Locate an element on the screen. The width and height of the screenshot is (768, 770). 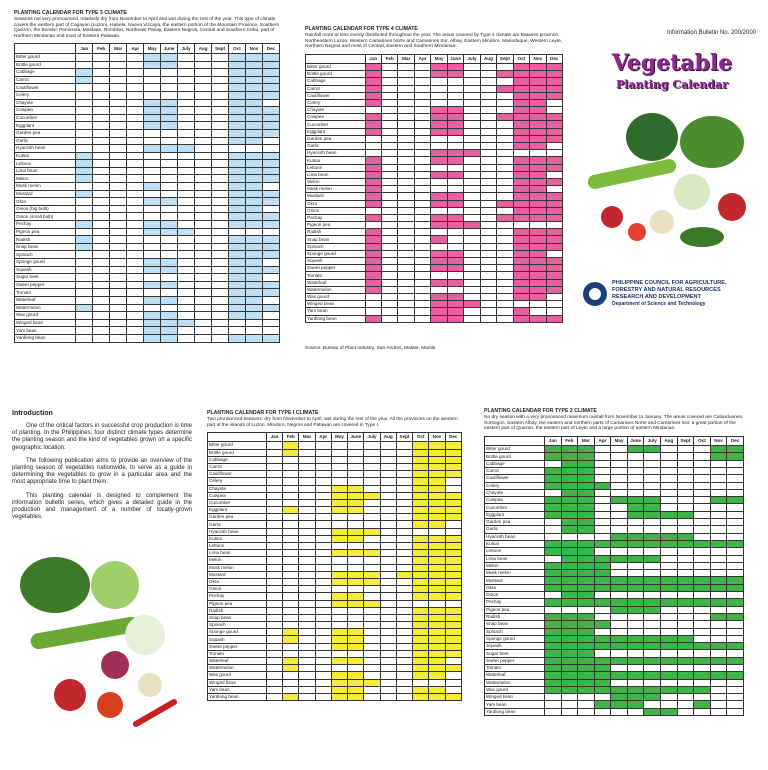
month-header: Feb is located at coordinates (569, 441).